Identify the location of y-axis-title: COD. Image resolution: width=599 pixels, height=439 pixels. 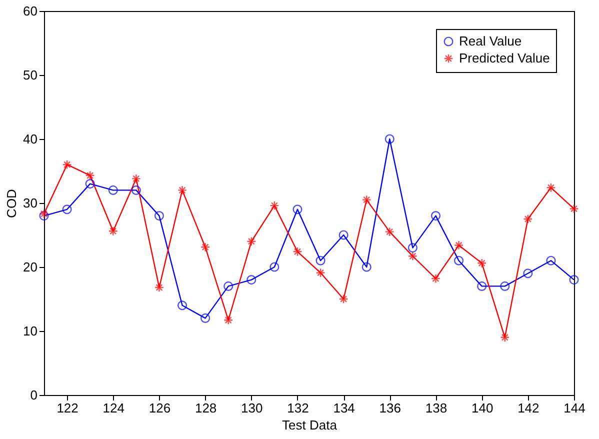
(12, 203).